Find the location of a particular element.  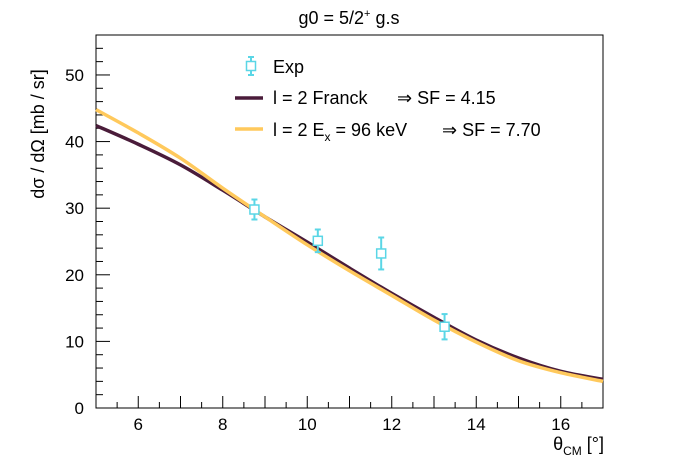

legend-franck-sf: ⇒ SF = 4.15 is located at coordinates (446, 98).